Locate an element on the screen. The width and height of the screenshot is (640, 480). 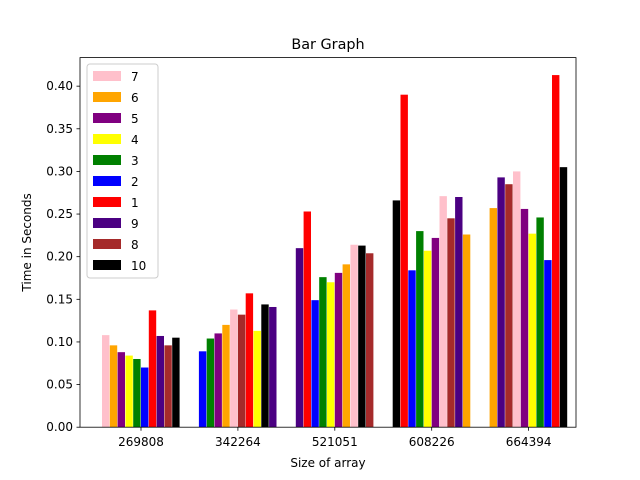
x-tick-label: 269808 is located at coordinates (141, 442).